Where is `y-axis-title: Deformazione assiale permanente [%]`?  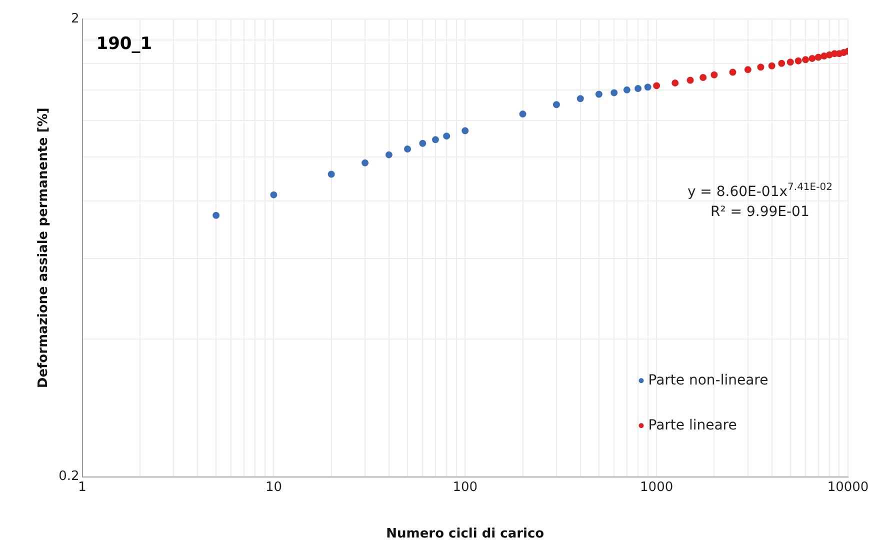
y-axis-title: Deformazione assiale permanente [%] is located at coordinates (44, 248).